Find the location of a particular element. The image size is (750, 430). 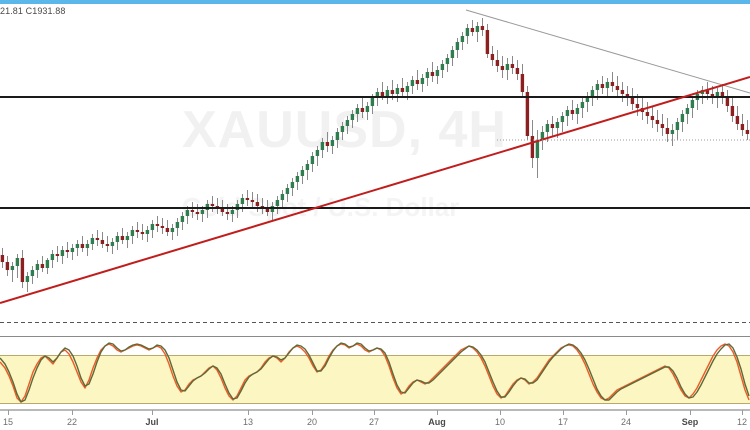

descending-trendline is located at coordinates (607, 51).